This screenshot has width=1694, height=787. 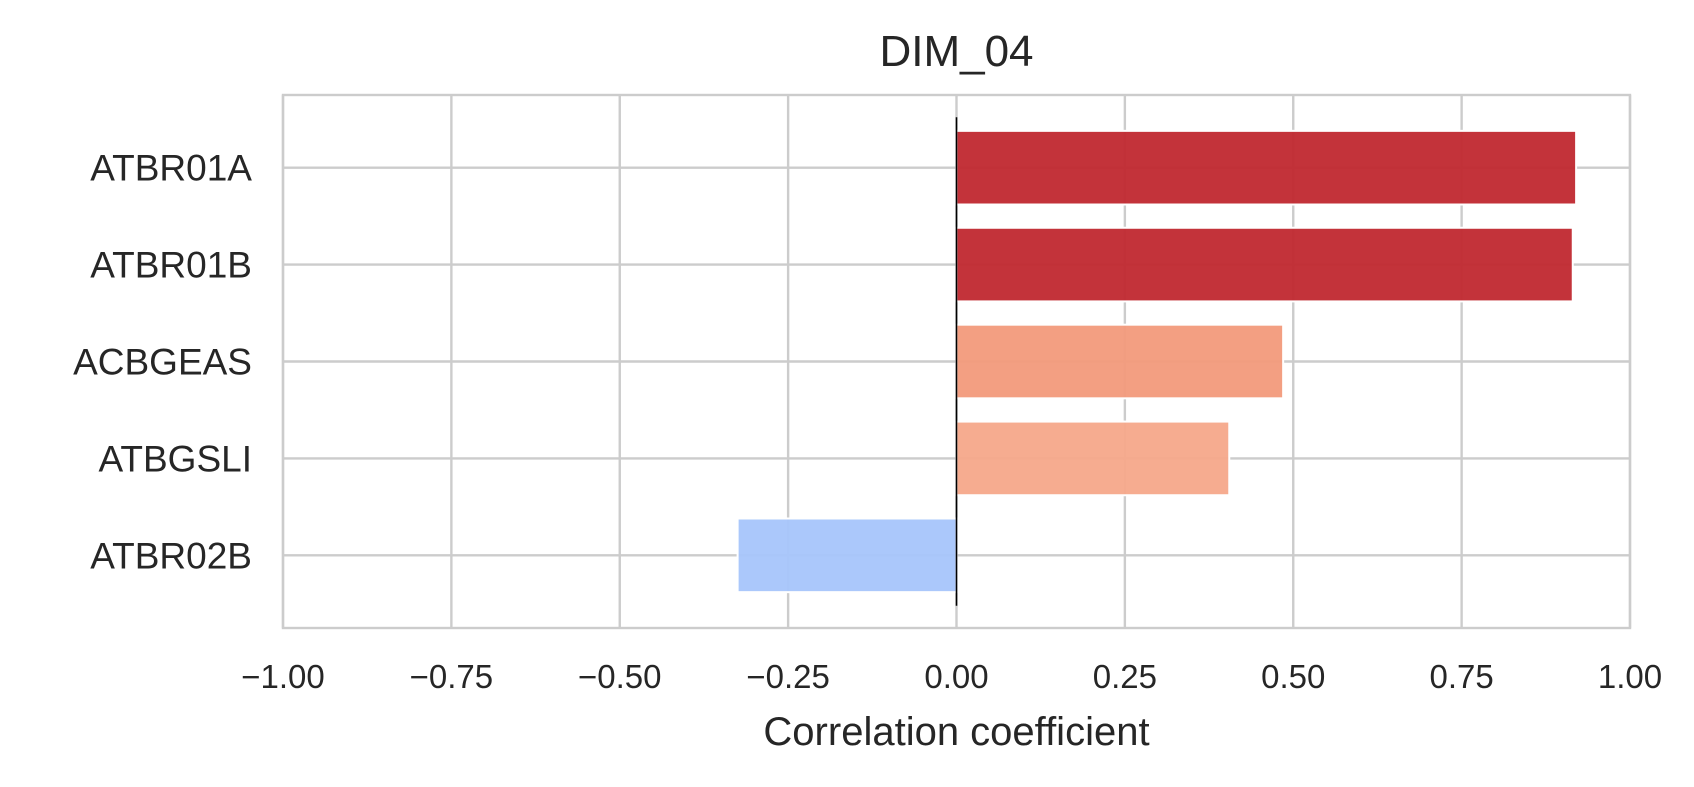 I want to click on y-tick-label: ATBGSLI, so click(x=175, y=458).